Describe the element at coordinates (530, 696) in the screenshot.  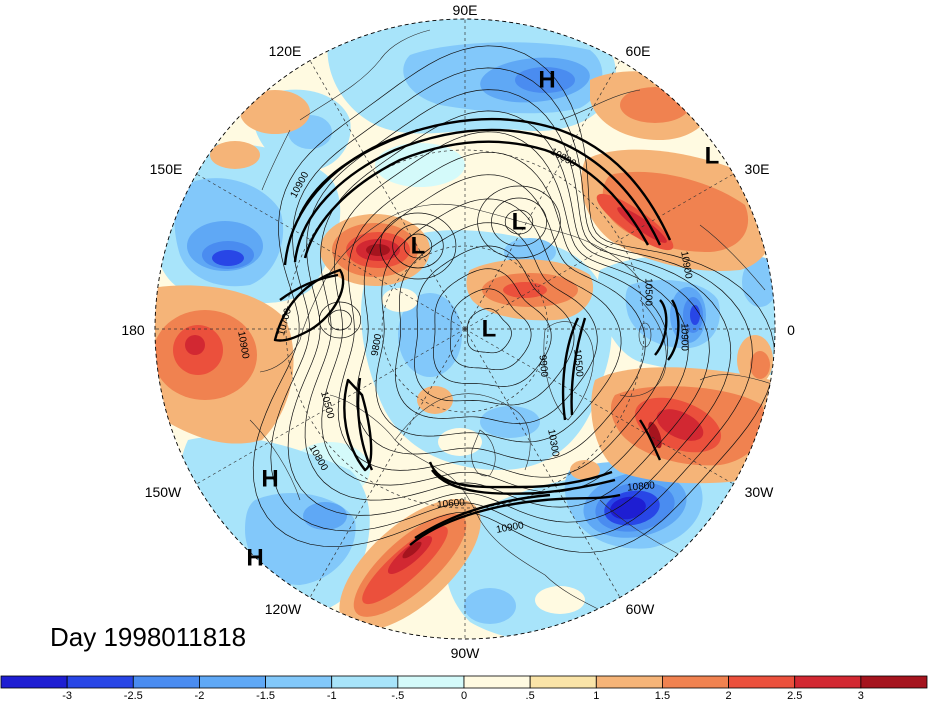
I see `colorbar-tick-label: .5` at that location.